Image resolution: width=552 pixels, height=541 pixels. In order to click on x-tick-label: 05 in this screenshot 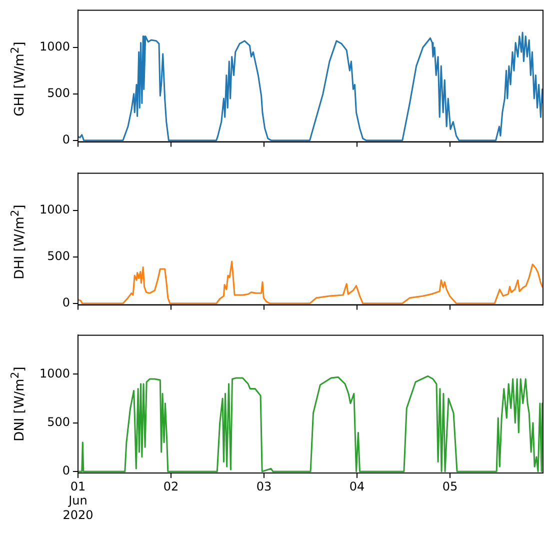, I will do `click(450, 486)`.